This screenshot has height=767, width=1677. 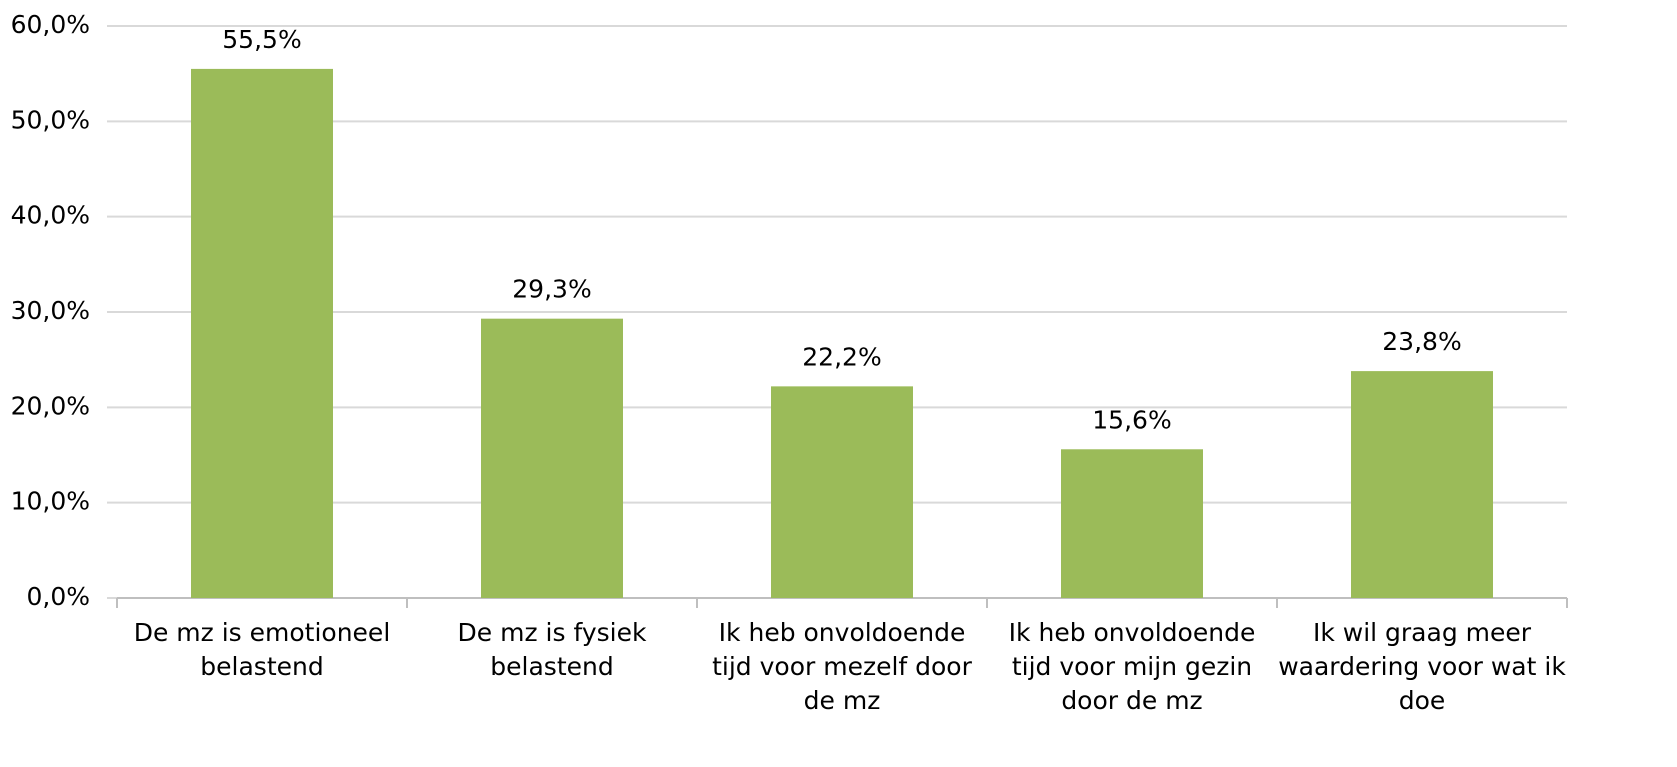 What do you see at coordinates (50, 24) in the screenshot?
I see `y-tick-label: 60,0%` at bounding box center [50, 24].